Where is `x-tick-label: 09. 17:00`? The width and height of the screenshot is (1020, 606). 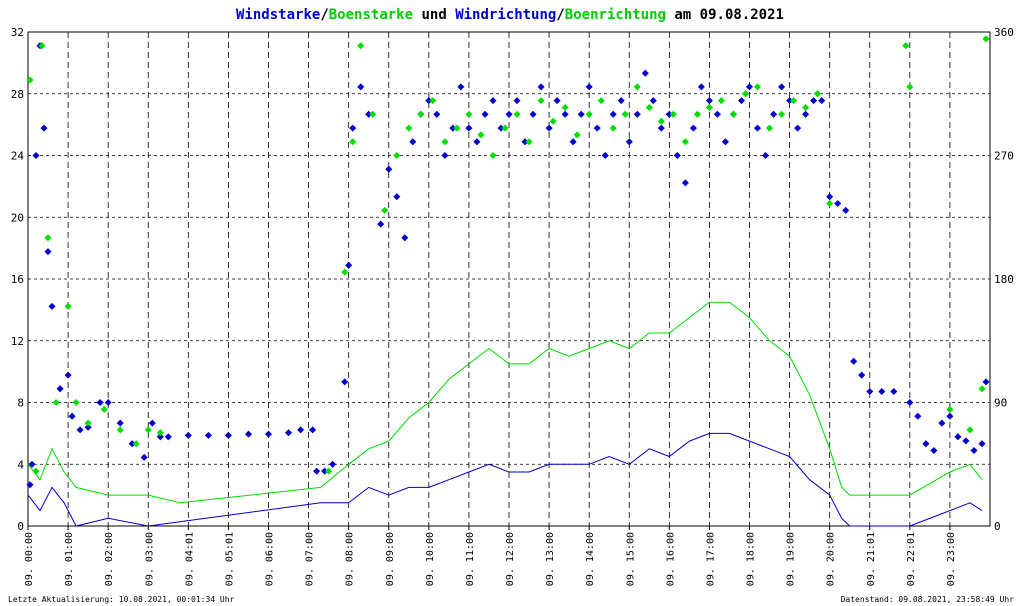
x-tick-label: 09. 17:00 is located at coordinates (710, 559).